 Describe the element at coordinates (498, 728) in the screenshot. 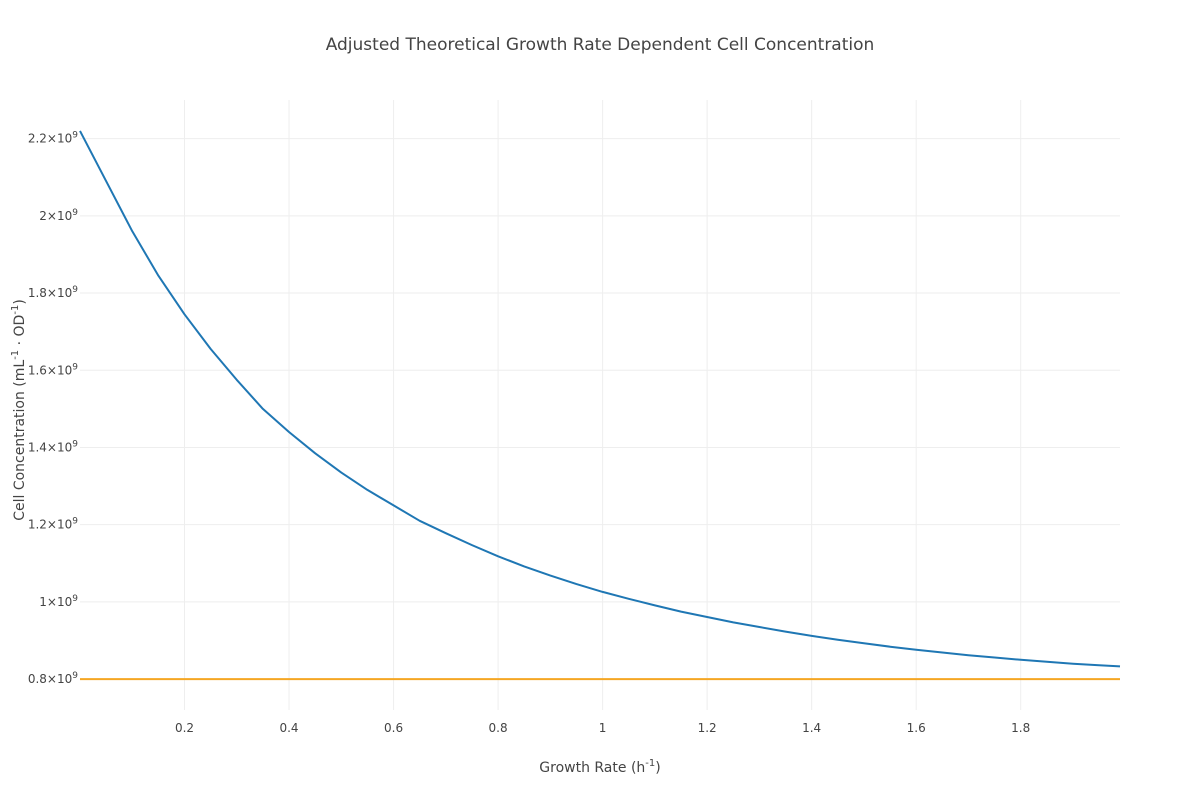

I see `x-tick-label: 0.8` at that location.